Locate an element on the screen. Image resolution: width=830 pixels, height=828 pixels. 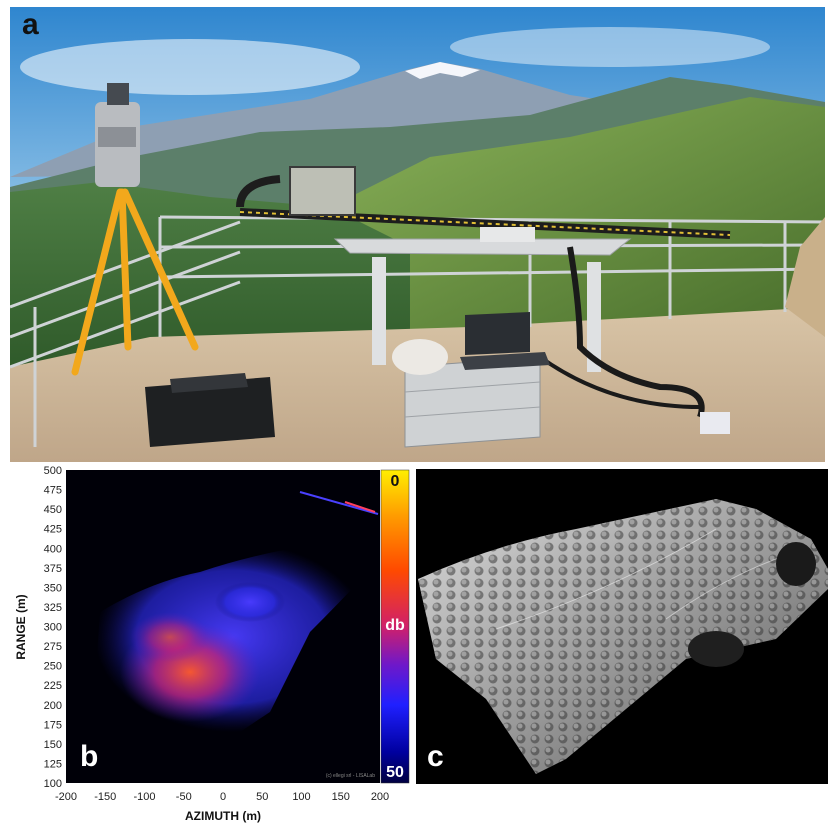
y-tick-label: 425 is located at coordinates (53, 530).